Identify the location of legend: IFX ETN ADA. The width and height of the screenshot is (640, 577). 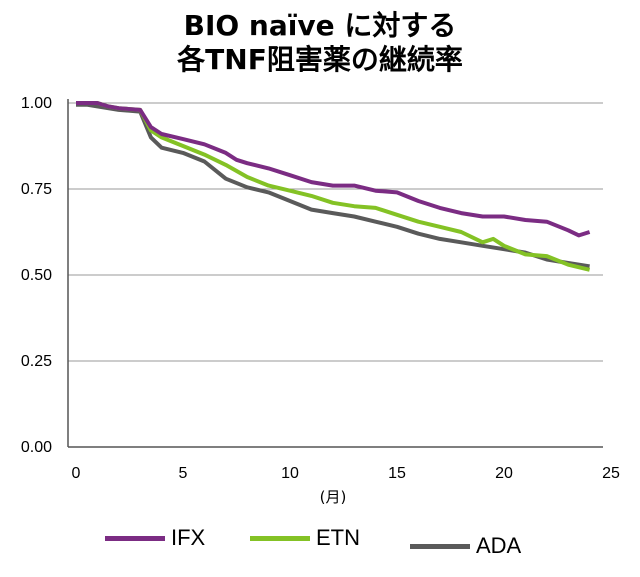
(320, 545).